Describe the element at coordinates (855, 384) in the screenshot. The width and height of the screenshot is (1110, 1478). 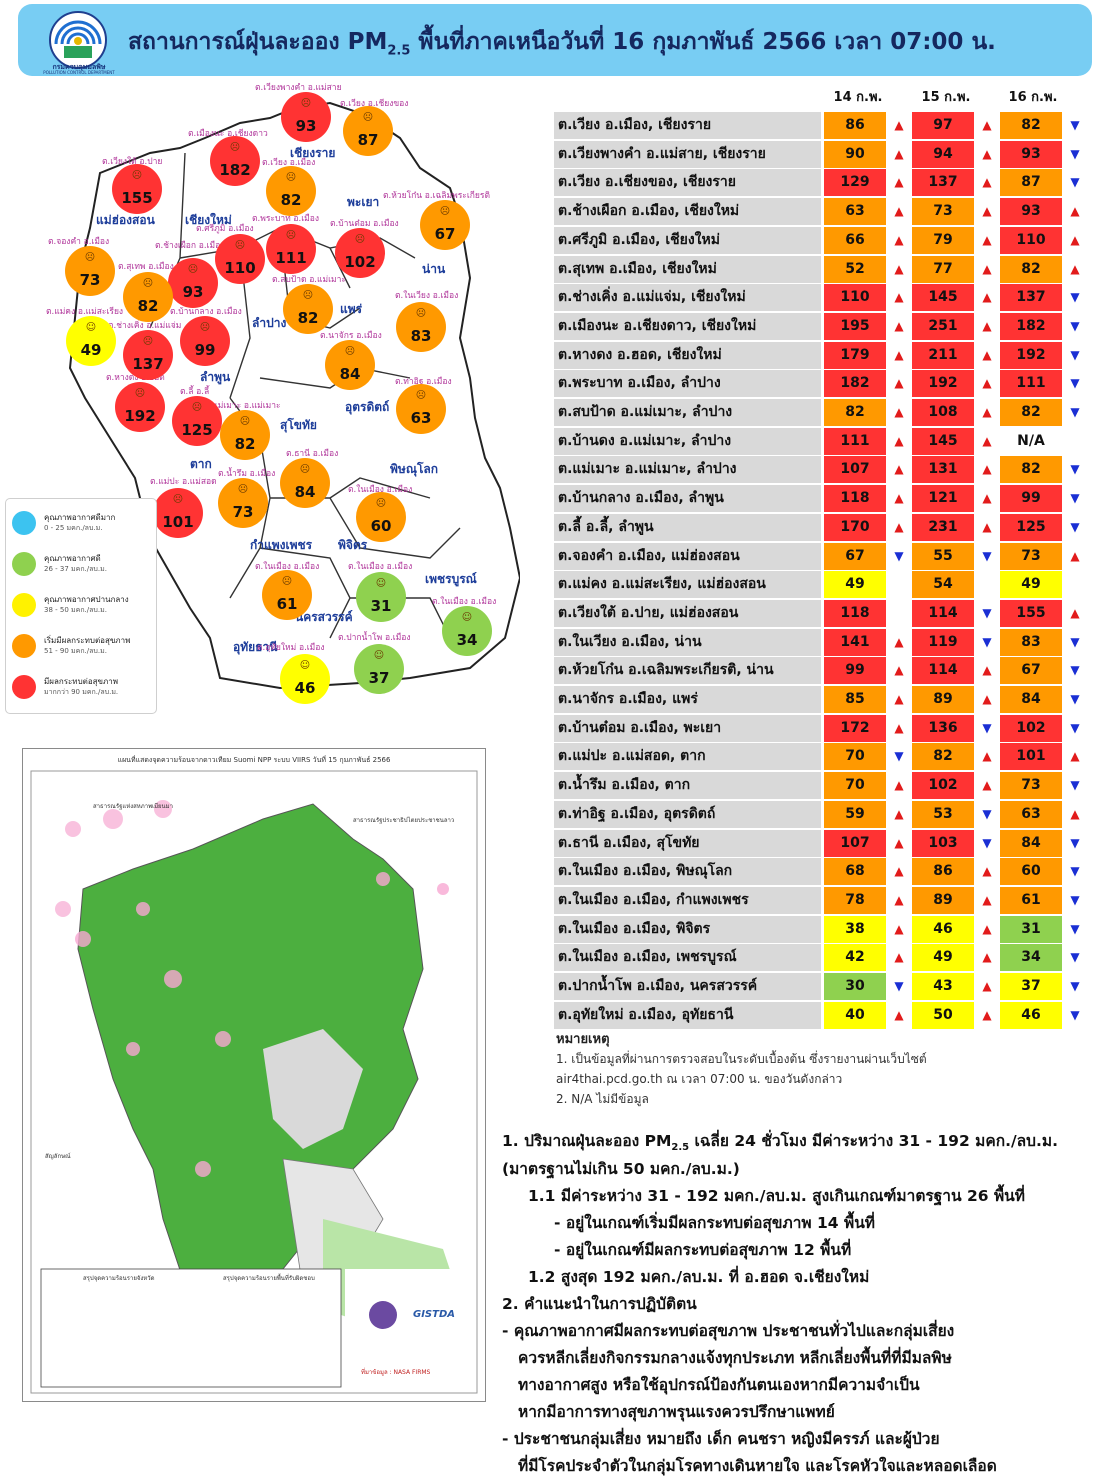
I see `pm25-value-cell: 182` at that location.